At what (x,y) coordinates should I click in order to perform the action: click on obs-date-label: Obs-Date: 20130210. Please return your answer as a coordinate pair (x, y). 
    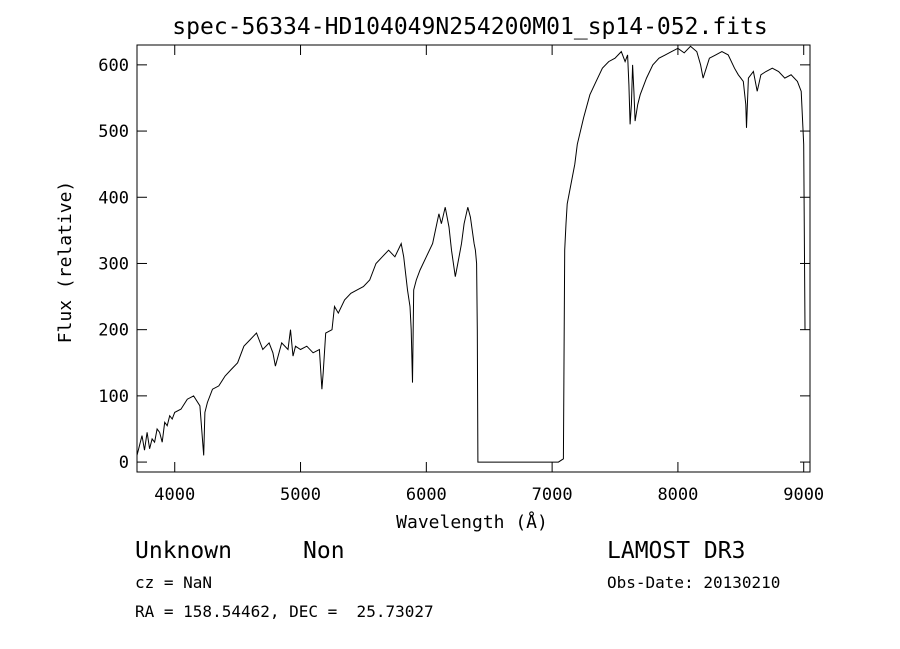
    Looking at the image, I should click on (694, 582).